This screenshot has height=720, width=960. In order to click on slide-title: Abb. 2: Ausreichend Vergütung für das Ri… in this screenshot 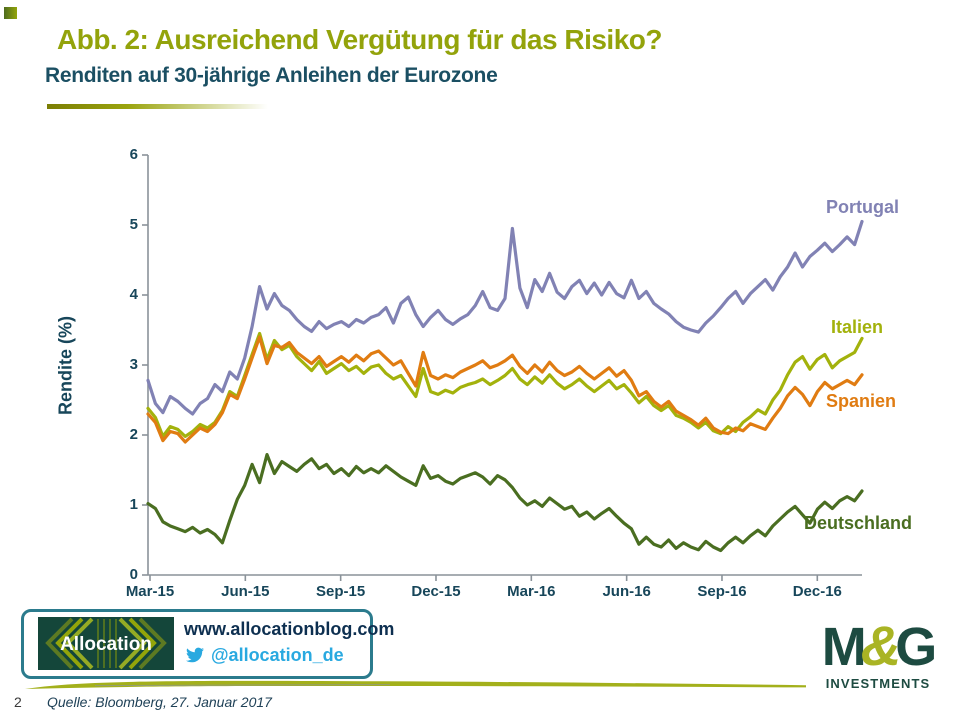, I will do `click(359, 39)`.